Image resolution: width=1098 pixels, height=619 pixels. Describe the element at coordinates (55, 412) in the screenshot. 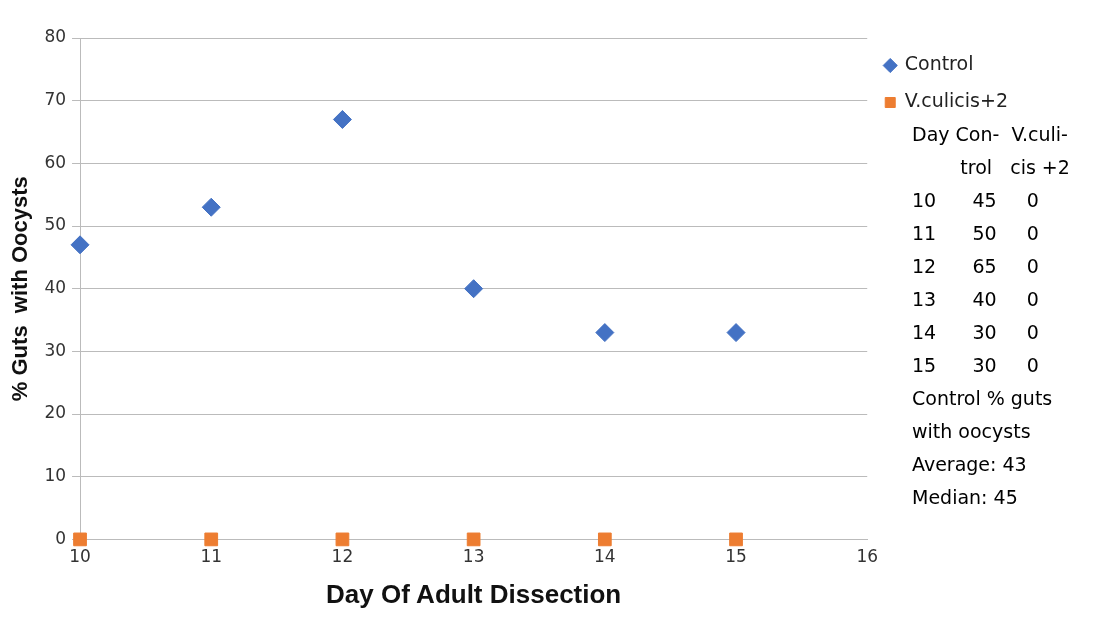

I see `y-tick-label: 20` at that location.